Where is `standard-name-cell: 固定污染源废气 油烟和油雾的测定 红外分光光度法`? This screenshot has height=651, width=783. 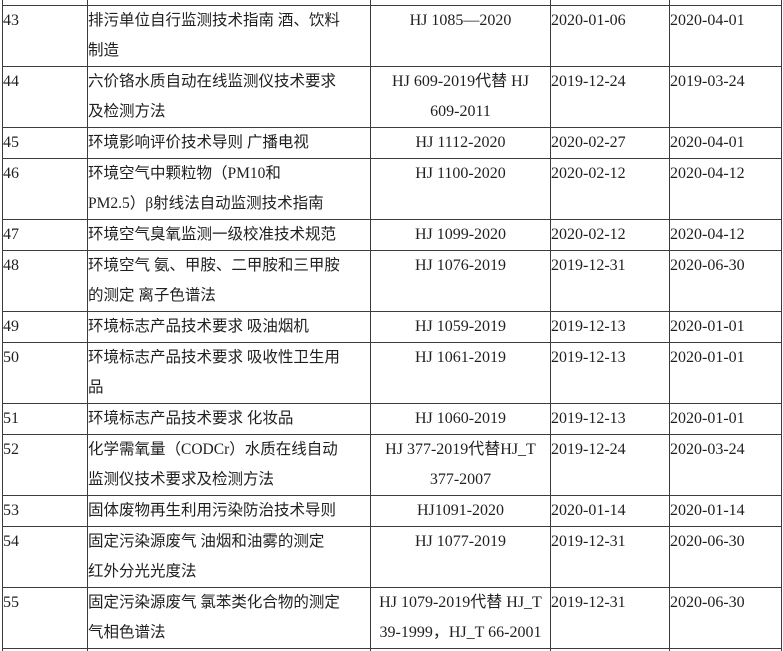
standard-name-cell: 固定污染源废气 油烟和油雾的测定 红外分光光度法 is located at coordinates (229, 556).